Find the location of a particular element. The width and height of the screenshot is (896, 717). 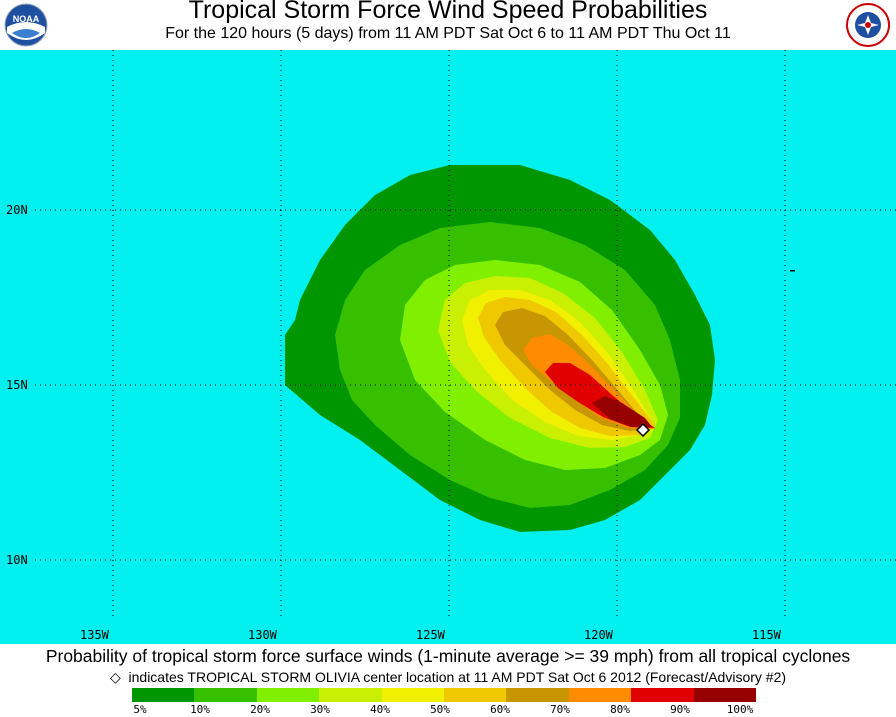

scale-label: 50% is located at coordinates (440, 709).